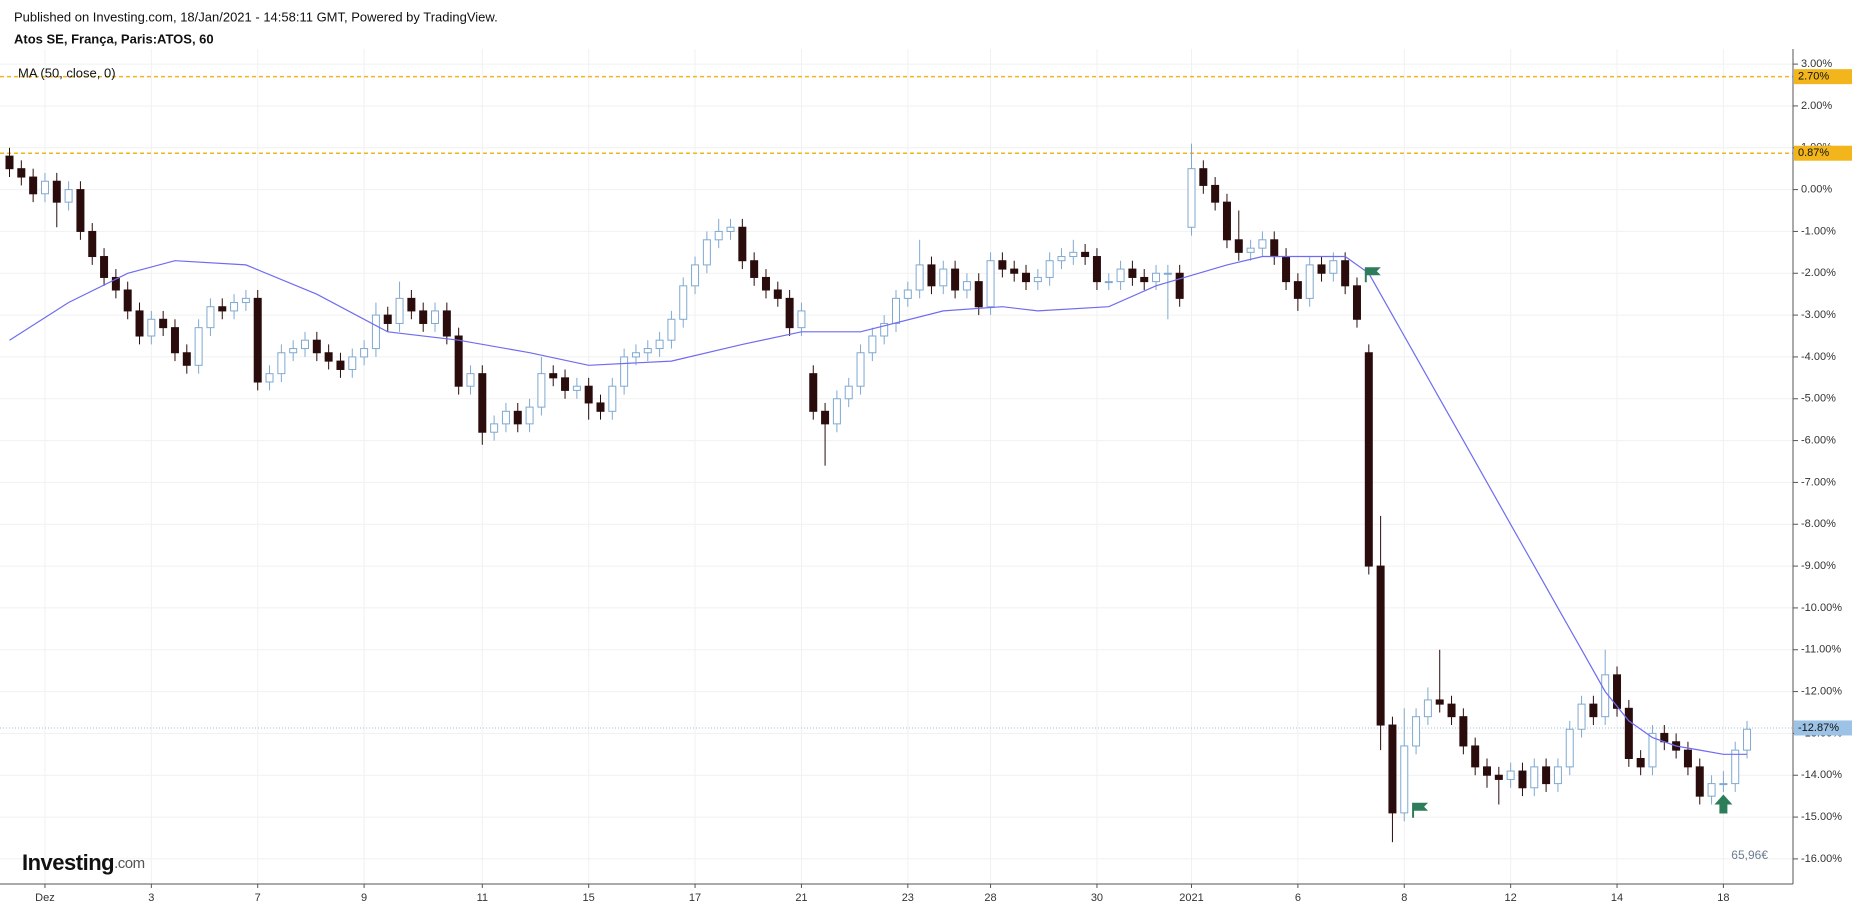 This screenshot has width=1853, height=910. I want to click on symbol-title: Atos SE, França, Paris:ATOS, 60, so click(114, 38).